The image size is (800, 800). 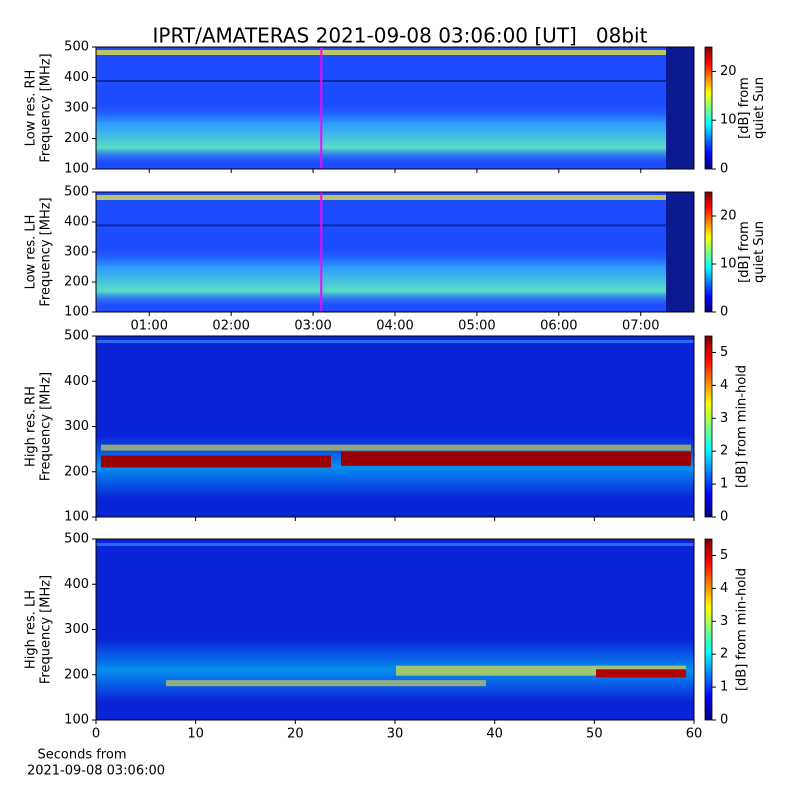 I want to click on y-axis-label: Low res. RH, so click(x=31, y=108).